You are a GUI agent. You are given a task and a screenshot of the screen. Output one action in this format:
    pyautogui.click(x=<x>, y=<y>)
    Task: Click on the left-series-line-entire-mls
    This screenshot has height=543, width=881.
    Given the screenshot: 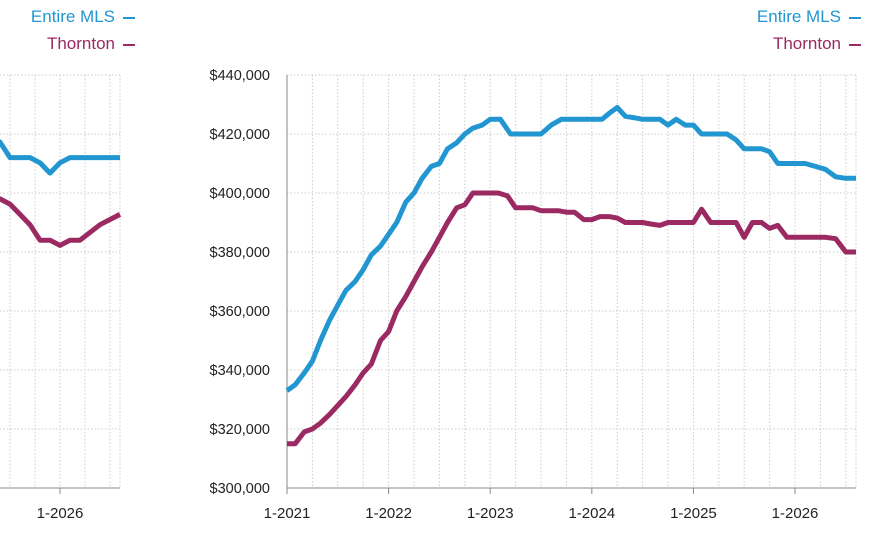 What is the action you would take?
    pyautogui.click(x=60, y=157)
    